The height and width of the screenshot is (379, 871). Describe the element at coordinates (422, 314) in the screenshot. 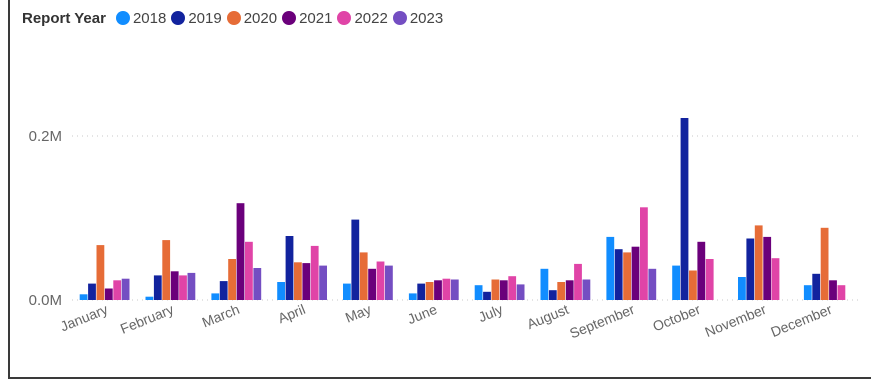

I see `x-tick-label: June` at that location.